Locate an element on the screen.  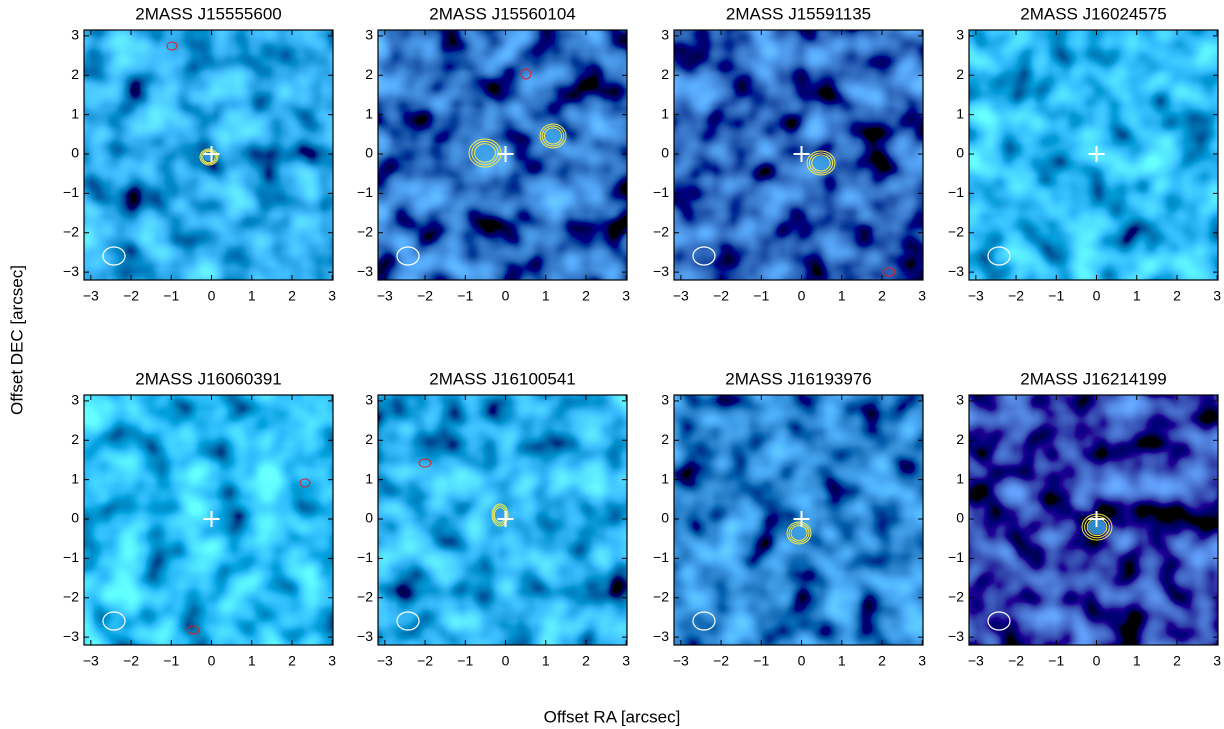
panel-title: 2MASS J16060391 is located at coordinates (208, 378).